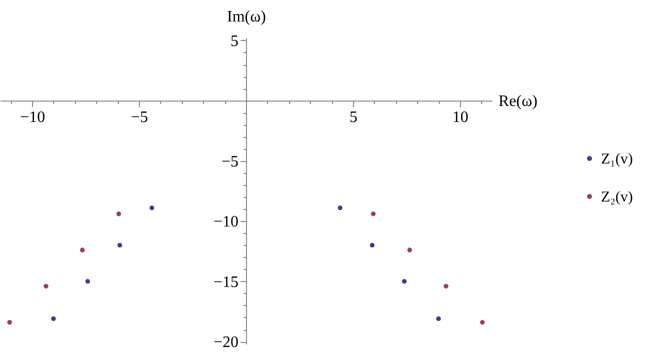  What do you see at coordinates (225, 222) in the screenshot?
I see `y-tick-label: −10` at bounding box center [225, 222].